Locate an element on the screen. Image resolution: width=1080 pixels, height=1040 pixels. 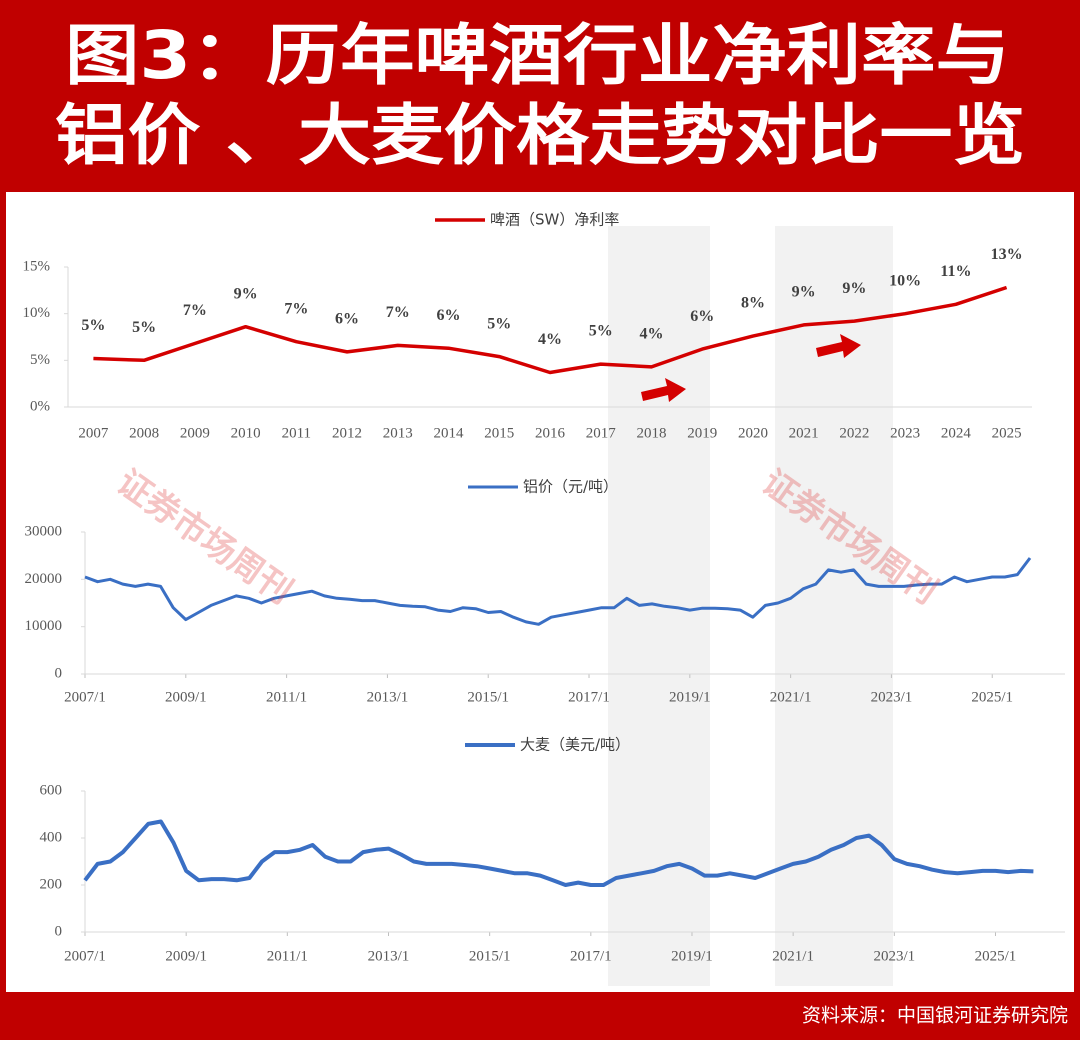
x-tick-label: 2019 is located at coordinates (702, 433).